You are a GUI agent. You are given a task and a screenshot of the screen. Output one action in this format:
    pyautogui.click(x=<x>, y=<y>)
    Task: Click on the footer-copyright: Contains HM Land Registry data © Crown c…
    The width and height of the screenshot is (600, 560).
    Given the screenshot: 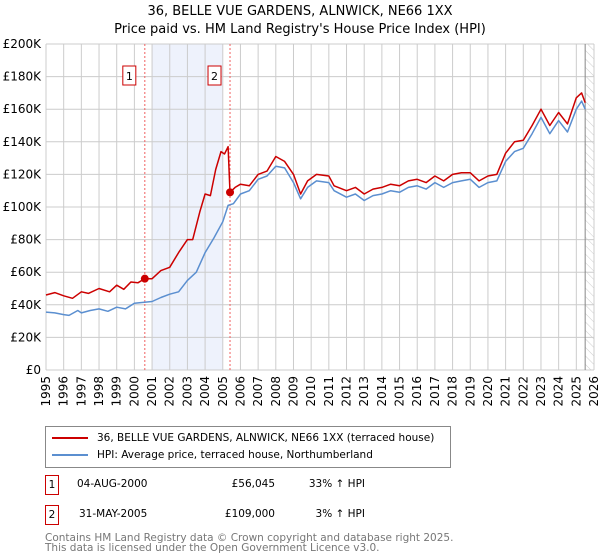 What is the action you would take?
    pyautogui.click(x=249, y=538)
    